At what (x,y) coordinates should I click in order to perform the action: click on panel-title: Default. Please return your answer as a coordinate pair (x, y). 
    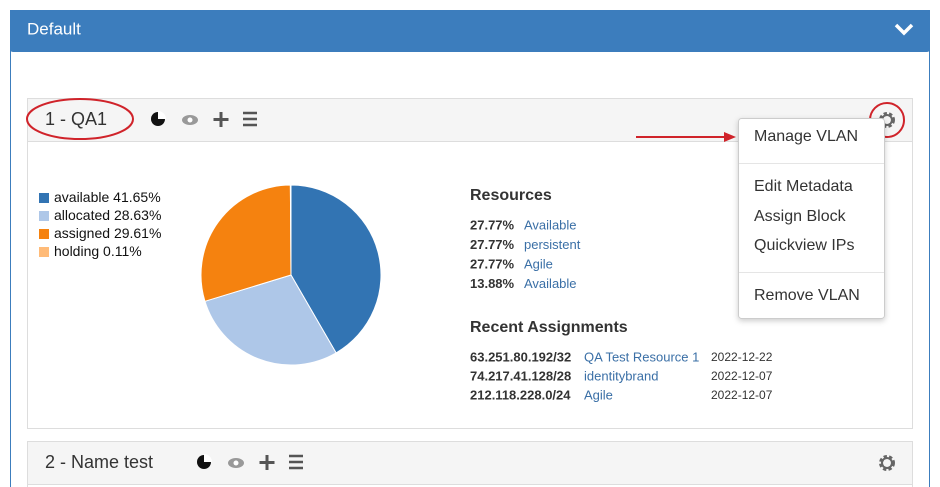
    Looking at the image, I should click on (54, 28).